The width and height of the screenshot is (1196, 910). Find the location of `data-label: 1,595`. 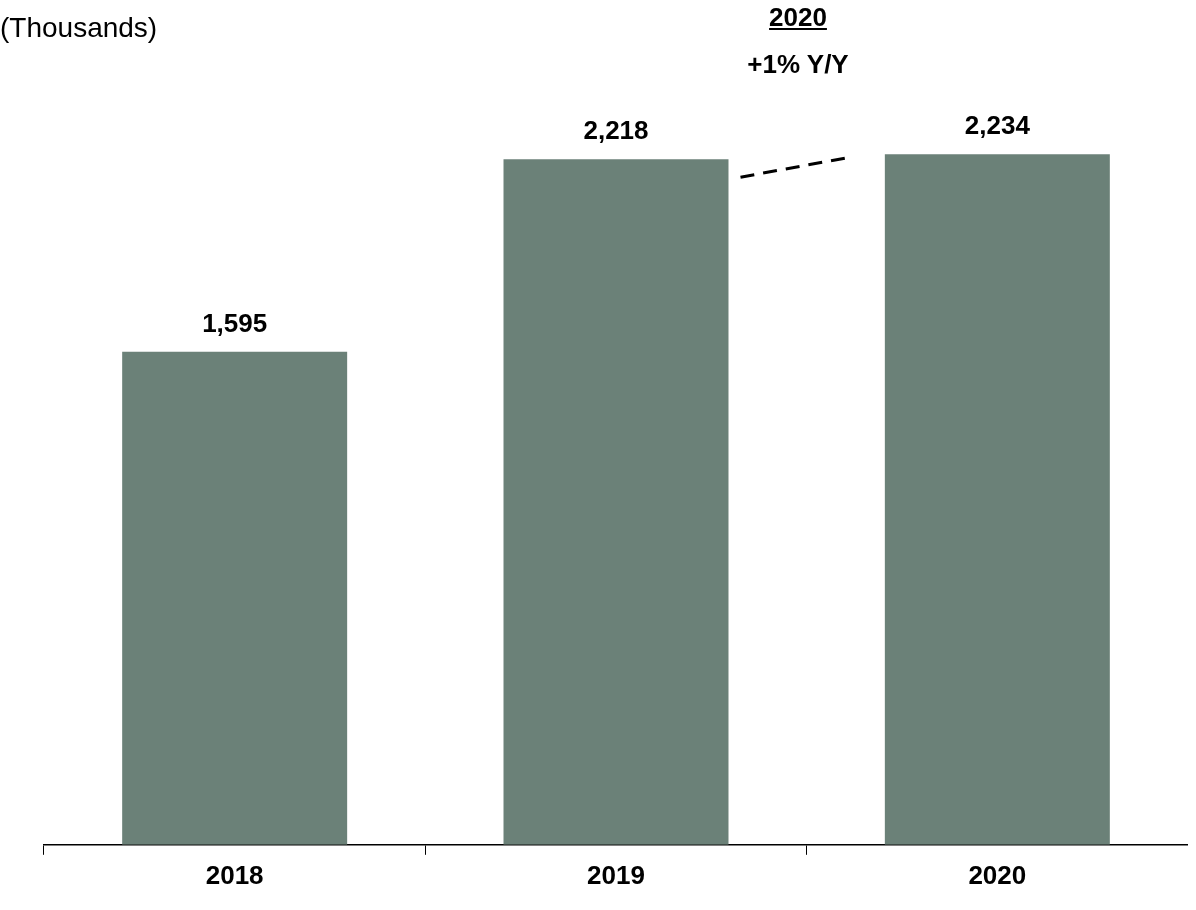

data-label: 1,595 is located at coordinates (235, 322).